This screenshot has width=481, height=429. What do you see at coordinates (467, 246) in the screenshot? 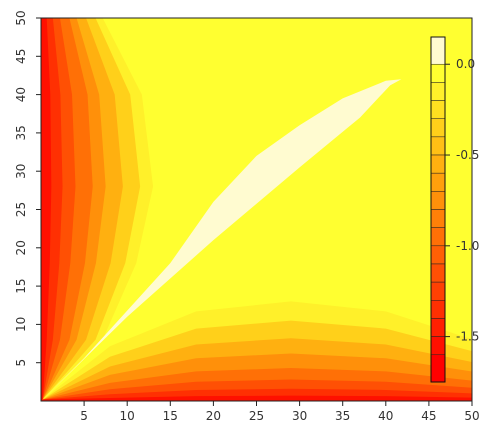
I see `colorbar-tick-label: -1.0` at bounding box center [467, 246].